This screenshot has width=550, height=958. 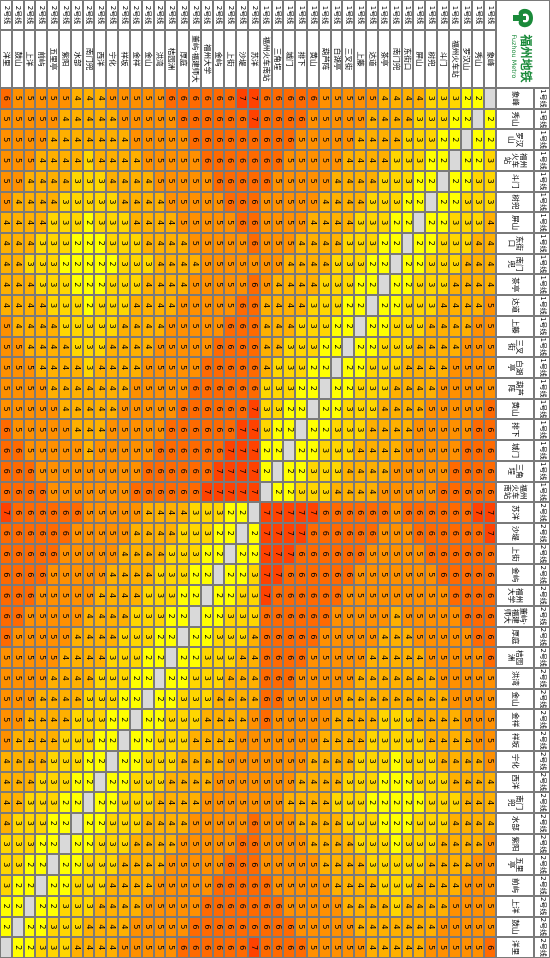 I want to click on row-station: 洋里, so click(x=6, y=59).